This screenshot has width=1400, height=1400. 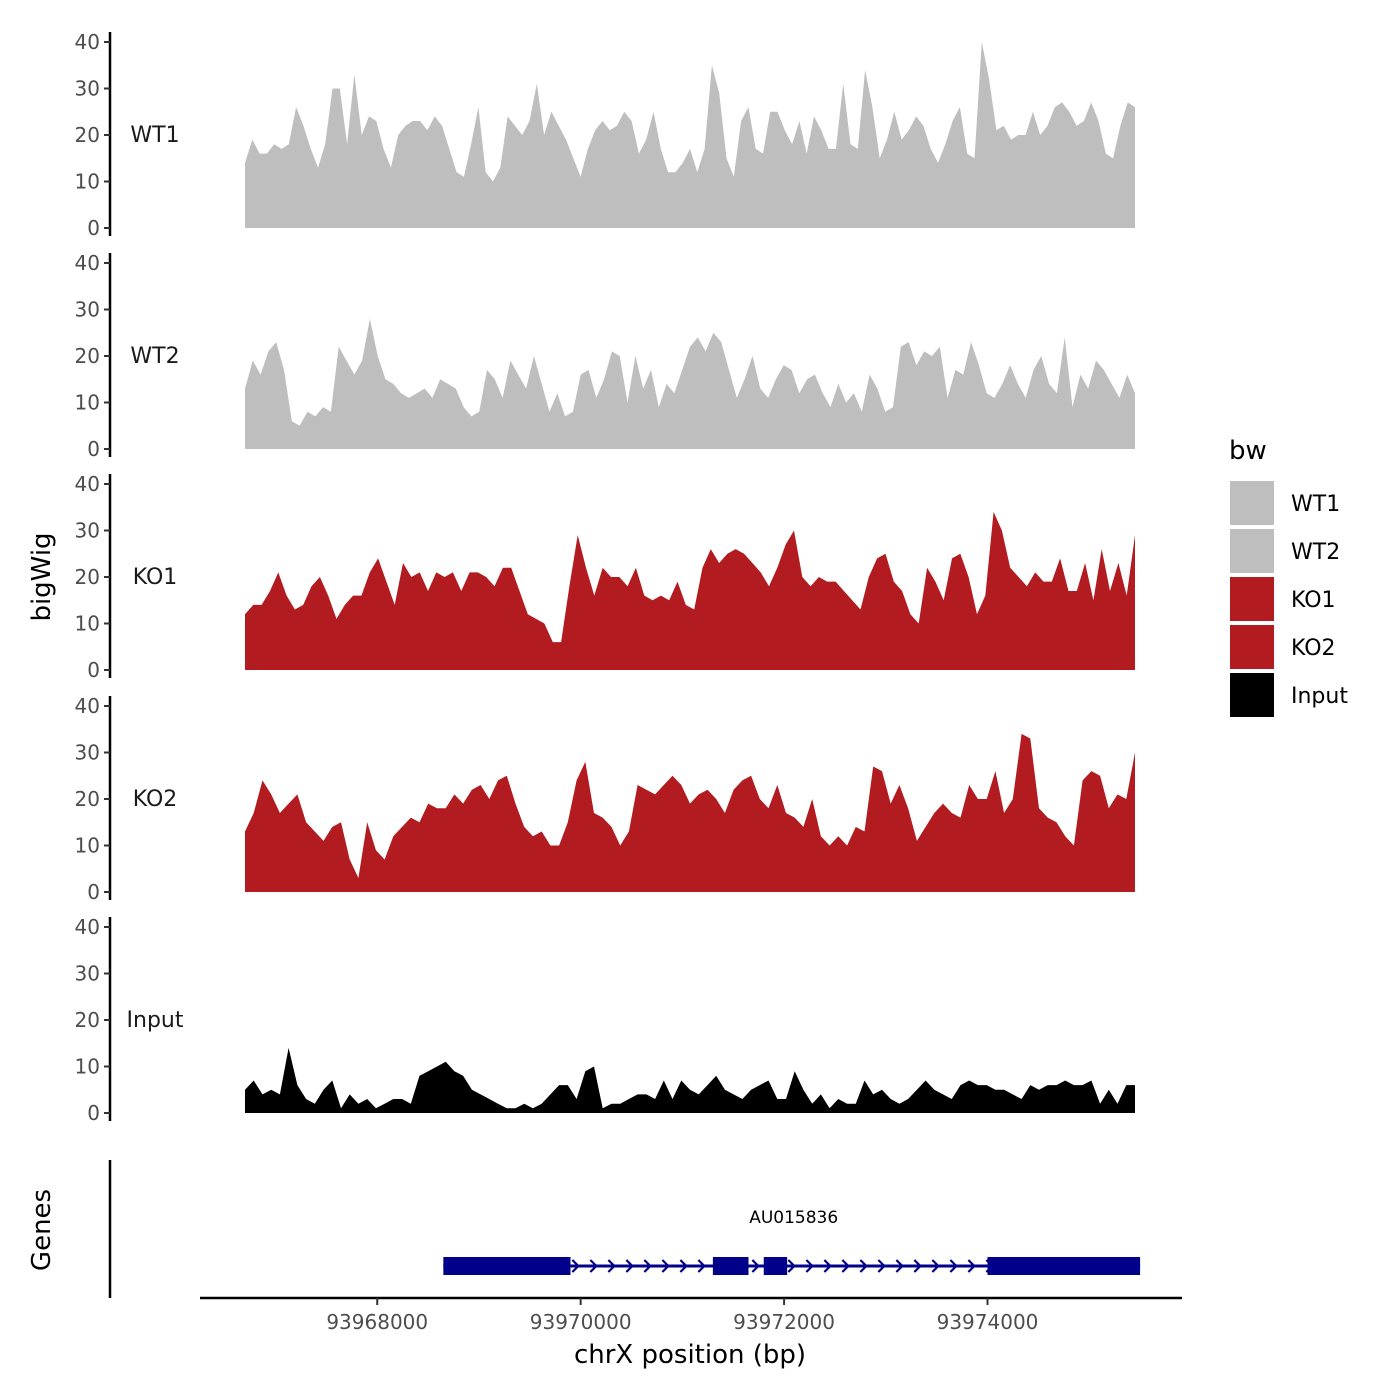 What do you see at coordinates (155, 1020) in the screenshot?
I see `track-label: Input` at bounding box center [155, 1020].